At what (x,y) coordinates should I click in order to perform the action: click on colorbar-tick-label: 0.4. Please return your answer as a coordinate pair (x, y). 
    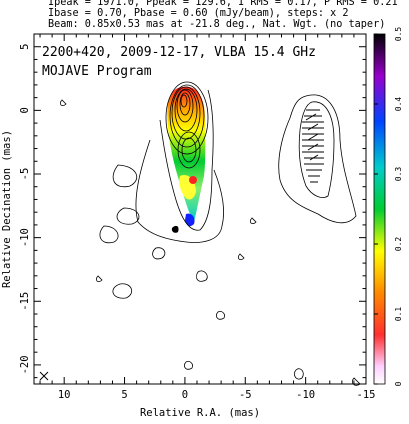
    Looking at the image, I should click on (398, 104).